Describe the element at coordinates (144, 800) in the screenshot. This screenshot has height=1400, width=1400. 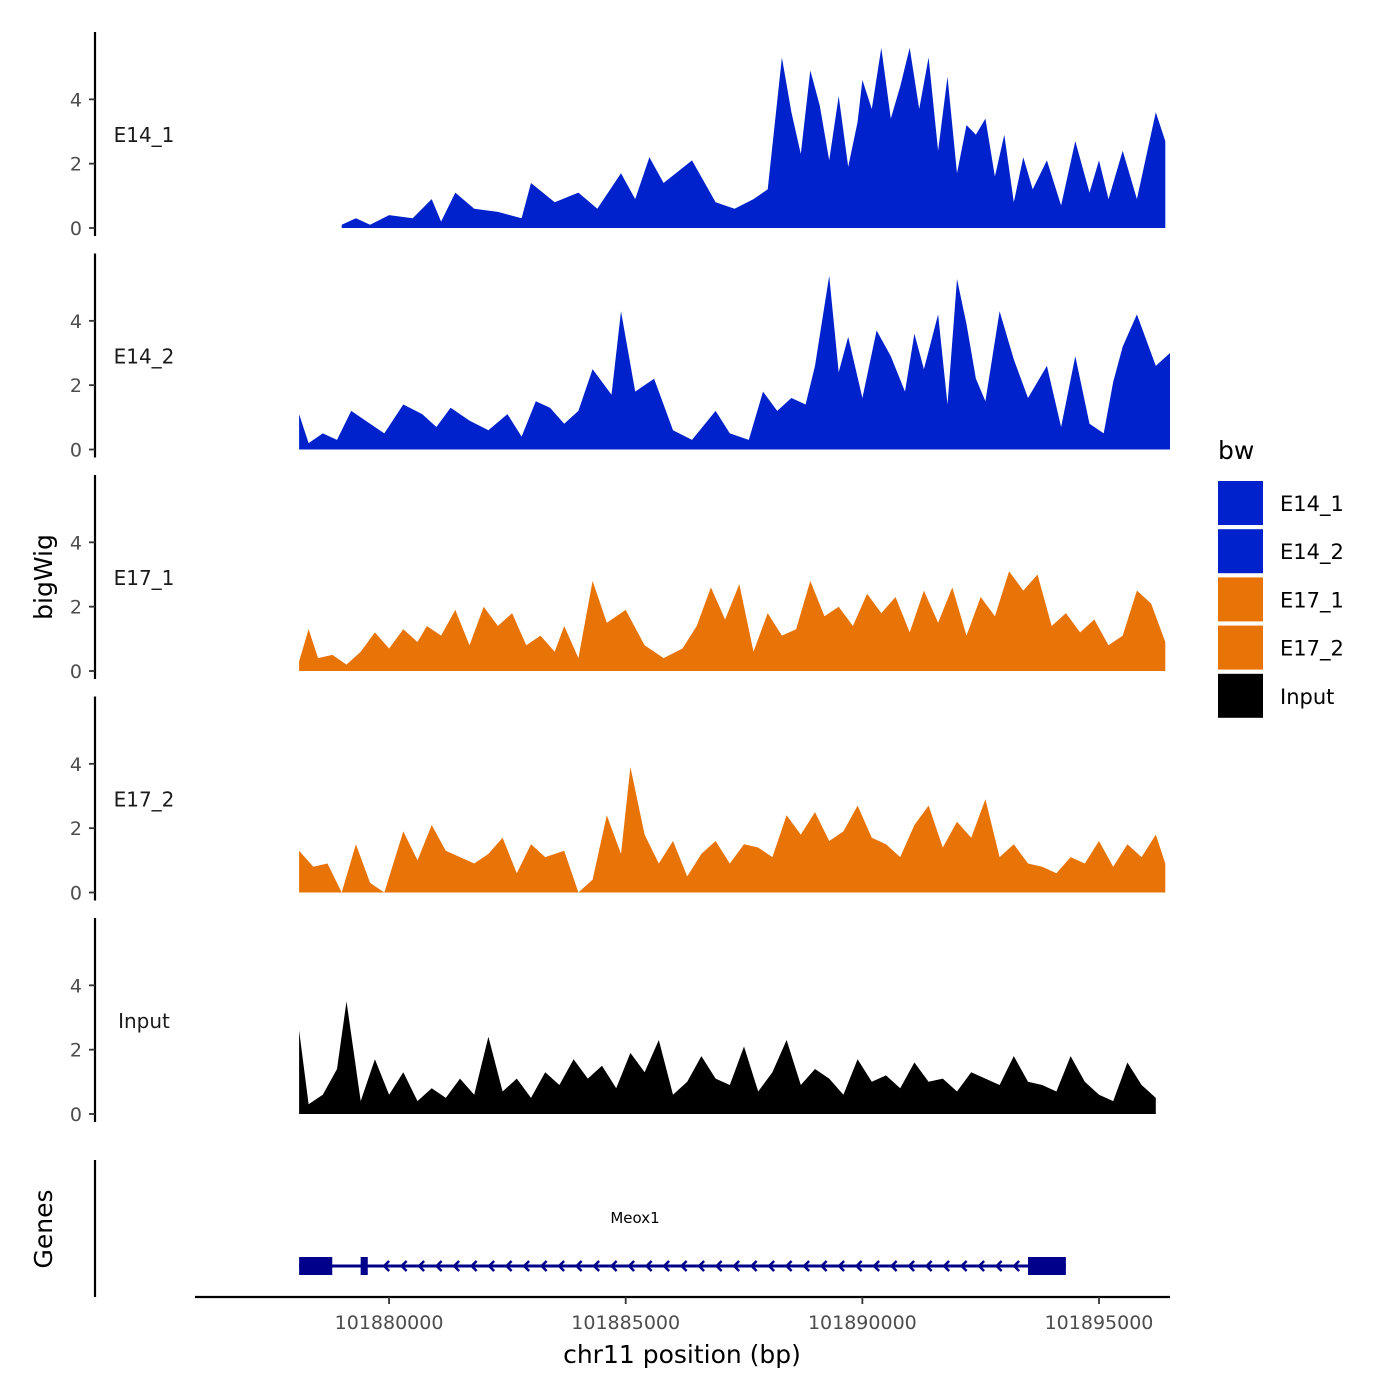
I see `track-label: E17_2` at that location.